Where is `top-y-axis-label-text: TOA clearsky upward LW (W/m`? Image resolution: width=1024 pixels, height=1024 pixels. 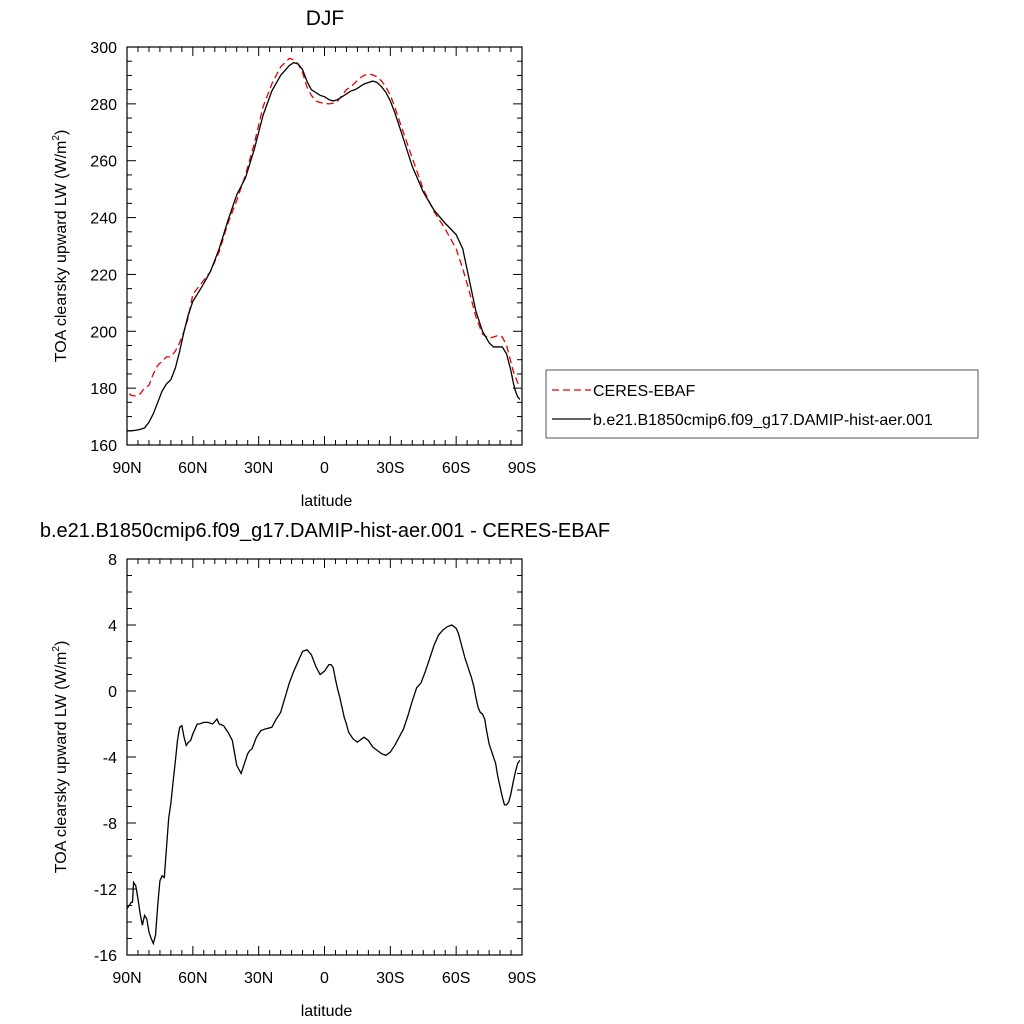 top-y-axis-label-text: TOA clearsky upward LW (W/m is located at coordinates (61, 252).